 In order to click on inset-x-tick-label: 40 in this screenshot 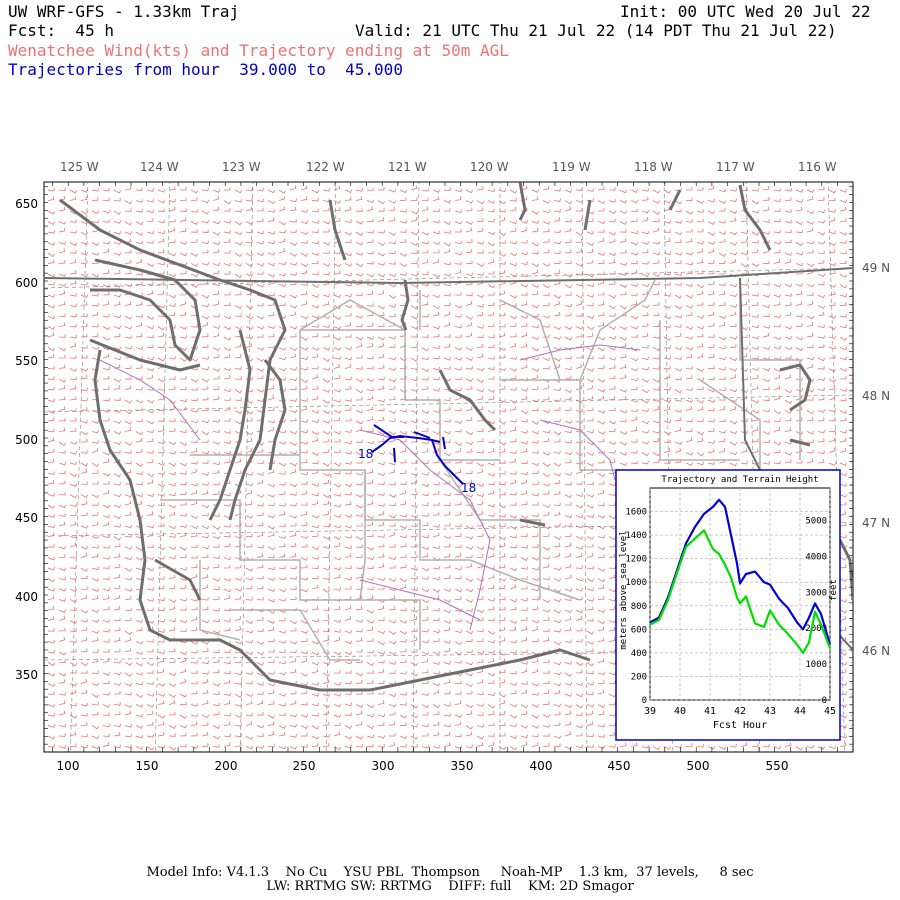, I will do `click(680, 711)`.